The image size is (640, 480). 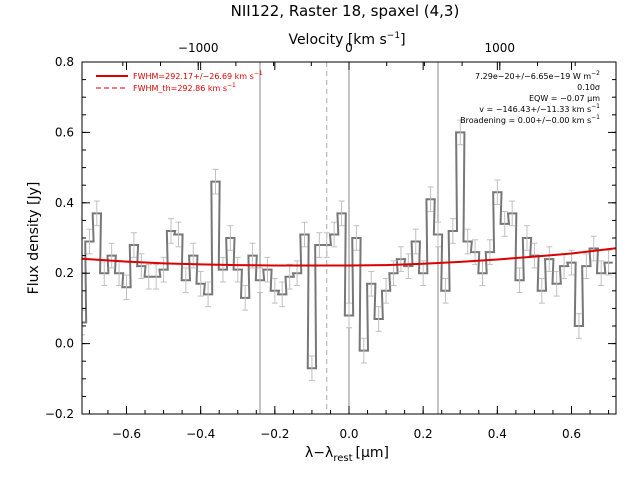 What do you see at coordinates (198, 75) in the screenshot?
I see `legend-label-fit: FWHM=292.17+/−26.69 km s−1` at bounding box center [198, 75].